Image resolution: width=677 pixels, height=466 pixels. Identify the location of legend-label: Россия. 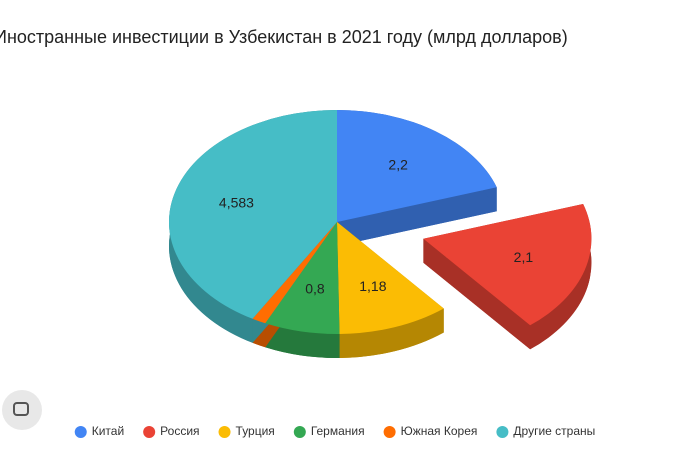
(179, 431).